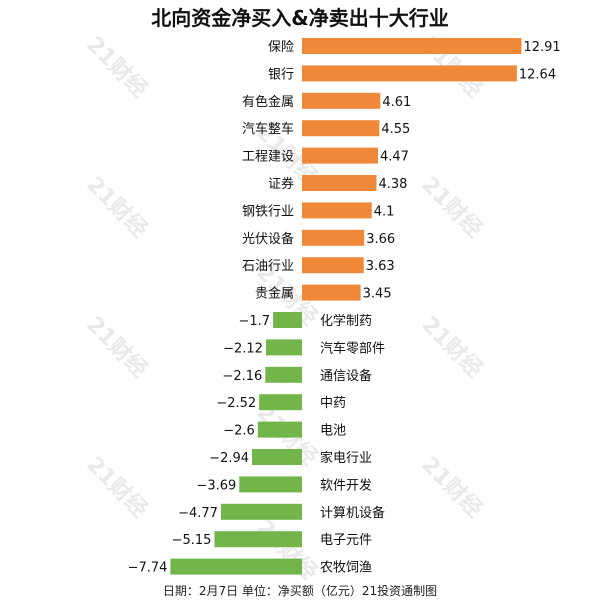  Describe the element at coordinates (268, 266) in the screenshot. I see `category-label: 石油行业` at that location.